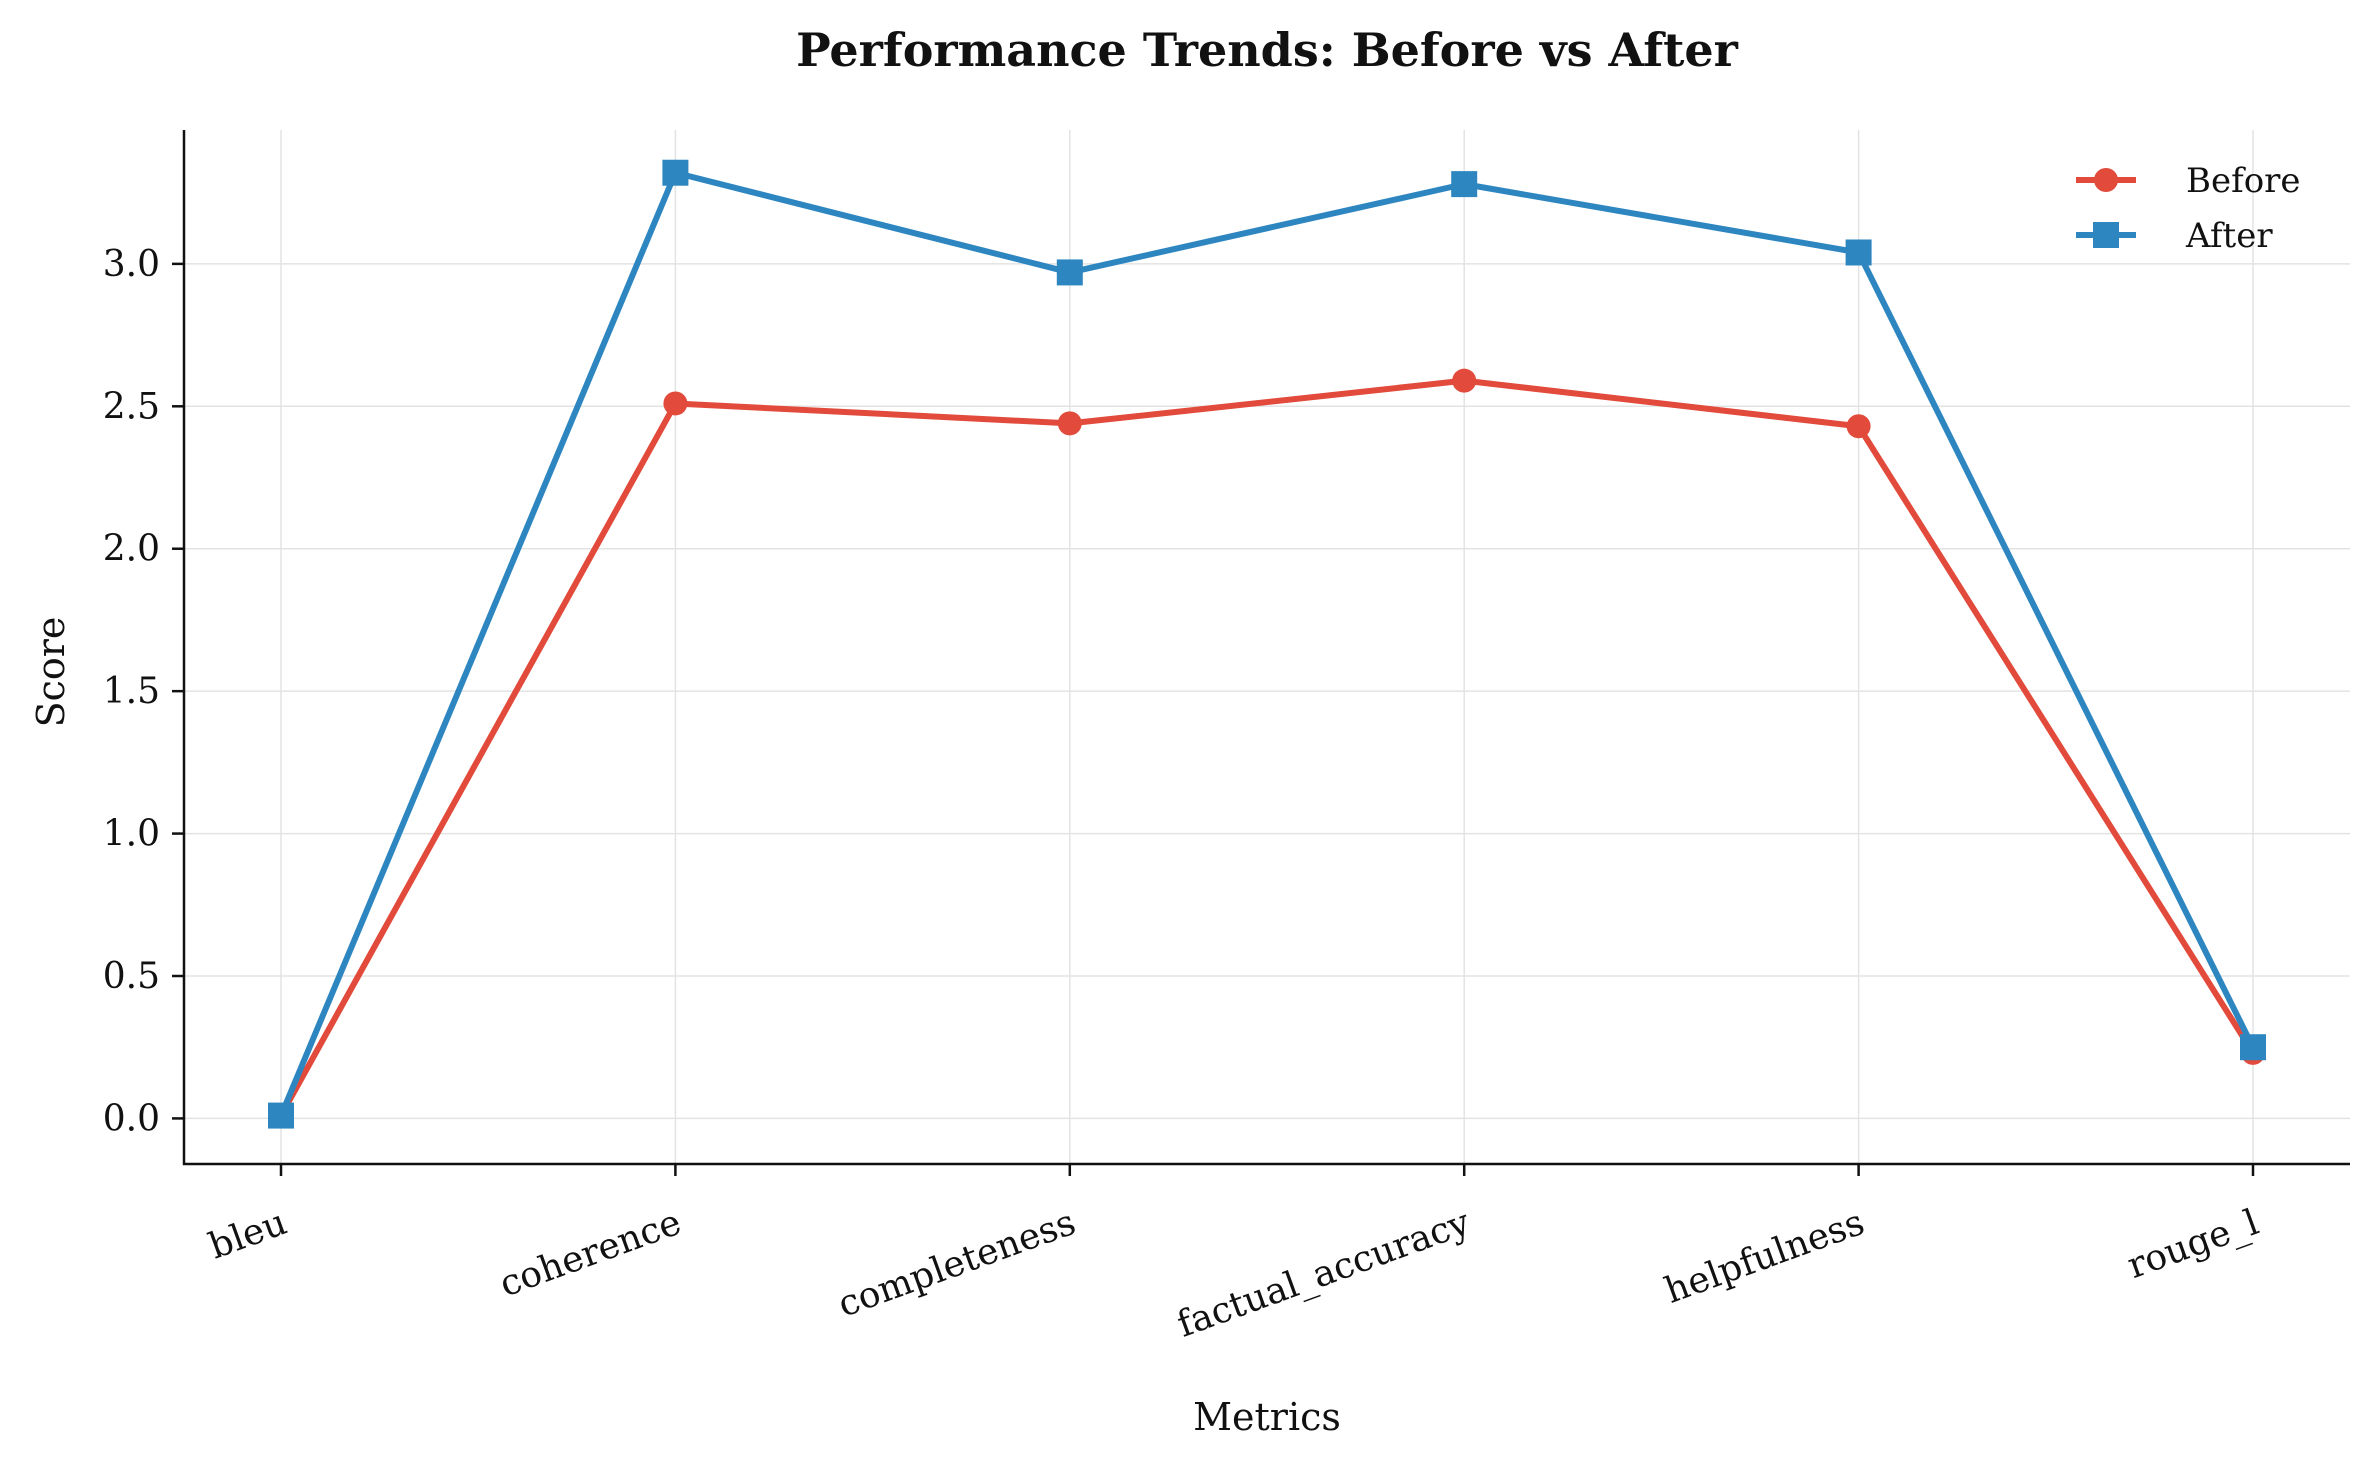  Describe the element at coordinates (248, 1235) in the screenshot. I see `x-tick-label: bleu` at that location.